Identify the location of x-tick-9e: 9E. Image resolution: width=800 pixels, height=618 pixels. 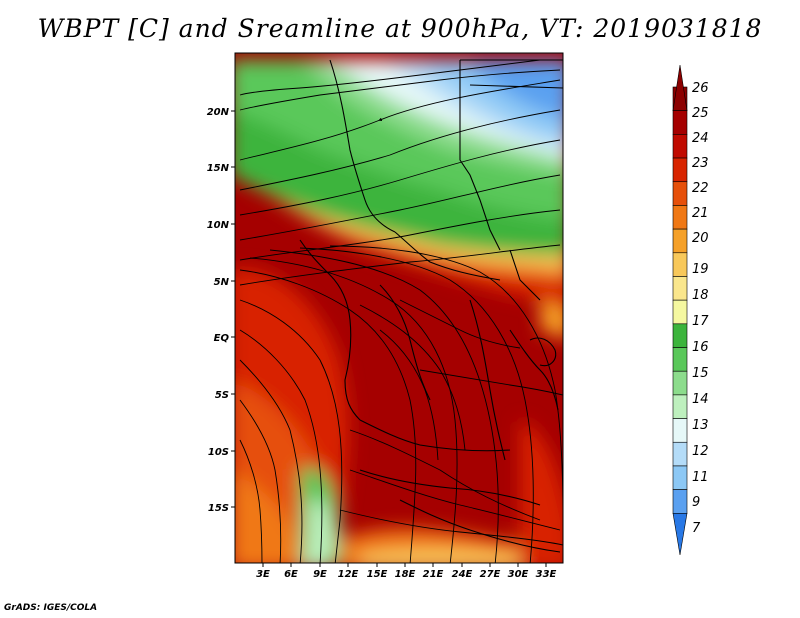
(320, 571).